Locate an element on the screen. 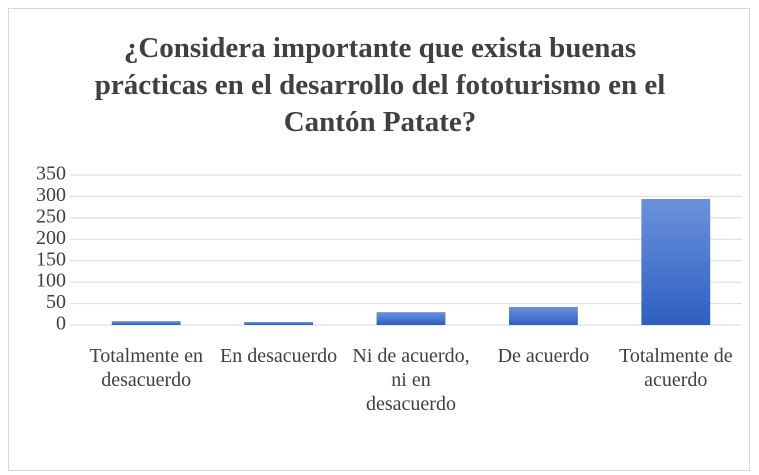 The width and height of the screenshot is (759, 475). x-tick-label: Ni de acuerdo, ni en desacuerdo is located at coordinates (411, 380).